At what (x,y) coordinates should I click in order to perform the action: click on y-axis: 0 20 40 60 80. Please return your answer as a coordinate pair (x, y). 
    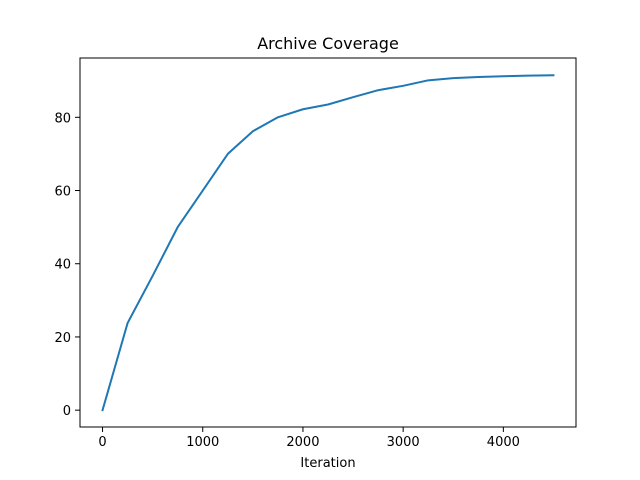
    Looking at the image, I should click on (67, 265).